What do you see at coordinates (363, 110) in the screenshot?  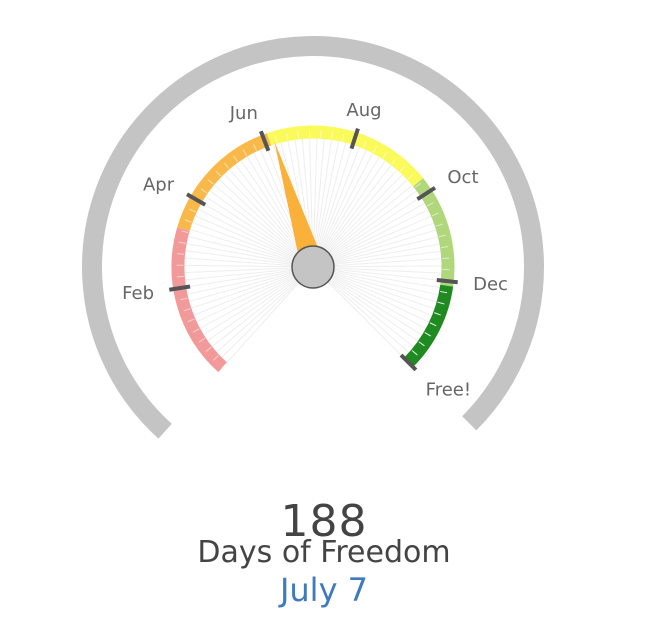 I see `gauge-tick-label: Aug` at bounding box center [363, 110].